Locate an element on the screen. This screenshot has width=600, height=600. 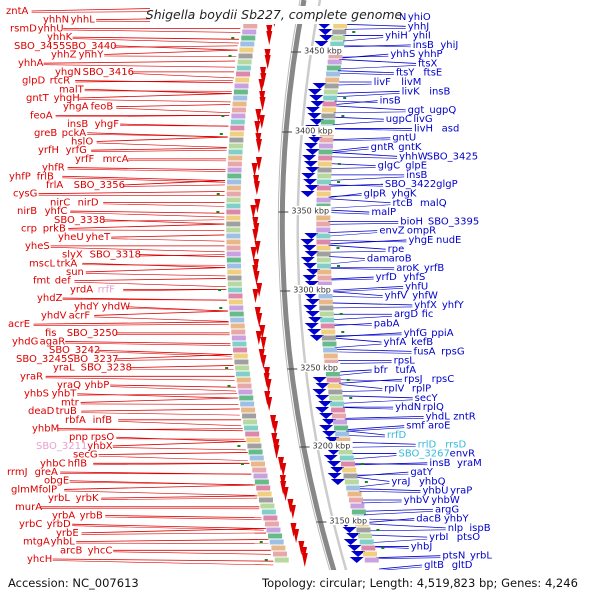
gene-label-left: murA is located at coordinates (28, 507).